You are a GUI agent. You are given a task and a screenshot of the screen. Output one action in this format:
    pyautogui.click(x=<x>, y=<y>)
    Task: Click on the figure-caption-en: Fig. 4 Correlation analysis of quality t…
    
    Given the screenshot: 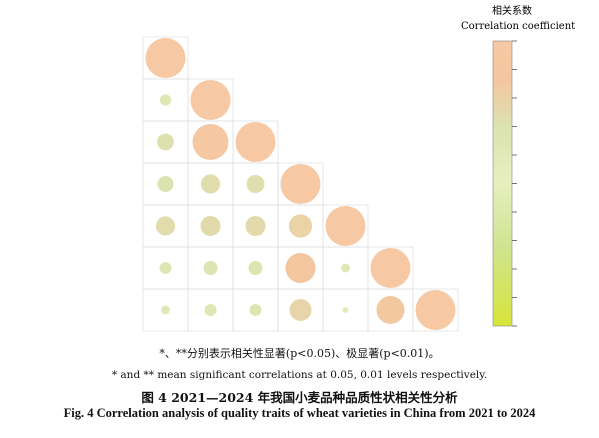 What is the action you would take?
    pyautogui.click(x=299, y=413)
    